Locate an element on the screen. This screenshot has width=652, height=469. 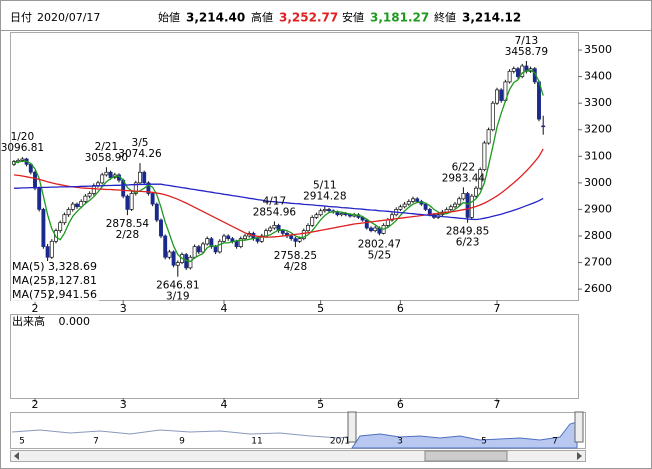
legend-value: 3,127.81 is located at coordinates (72, 280).